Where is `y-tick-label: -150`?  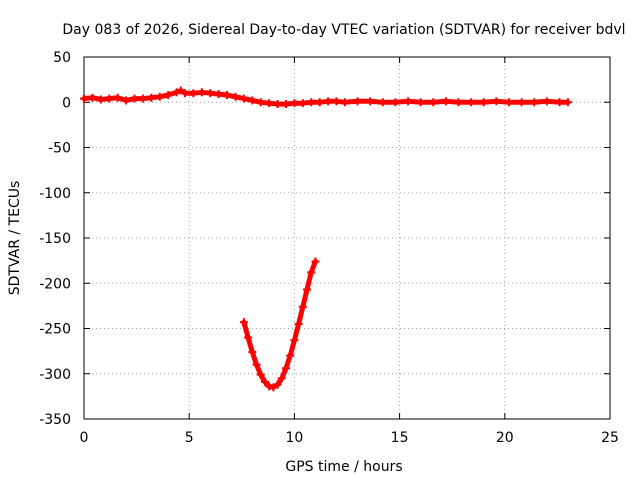 y-tick-label: -150 is located at coordinates (55, 239).